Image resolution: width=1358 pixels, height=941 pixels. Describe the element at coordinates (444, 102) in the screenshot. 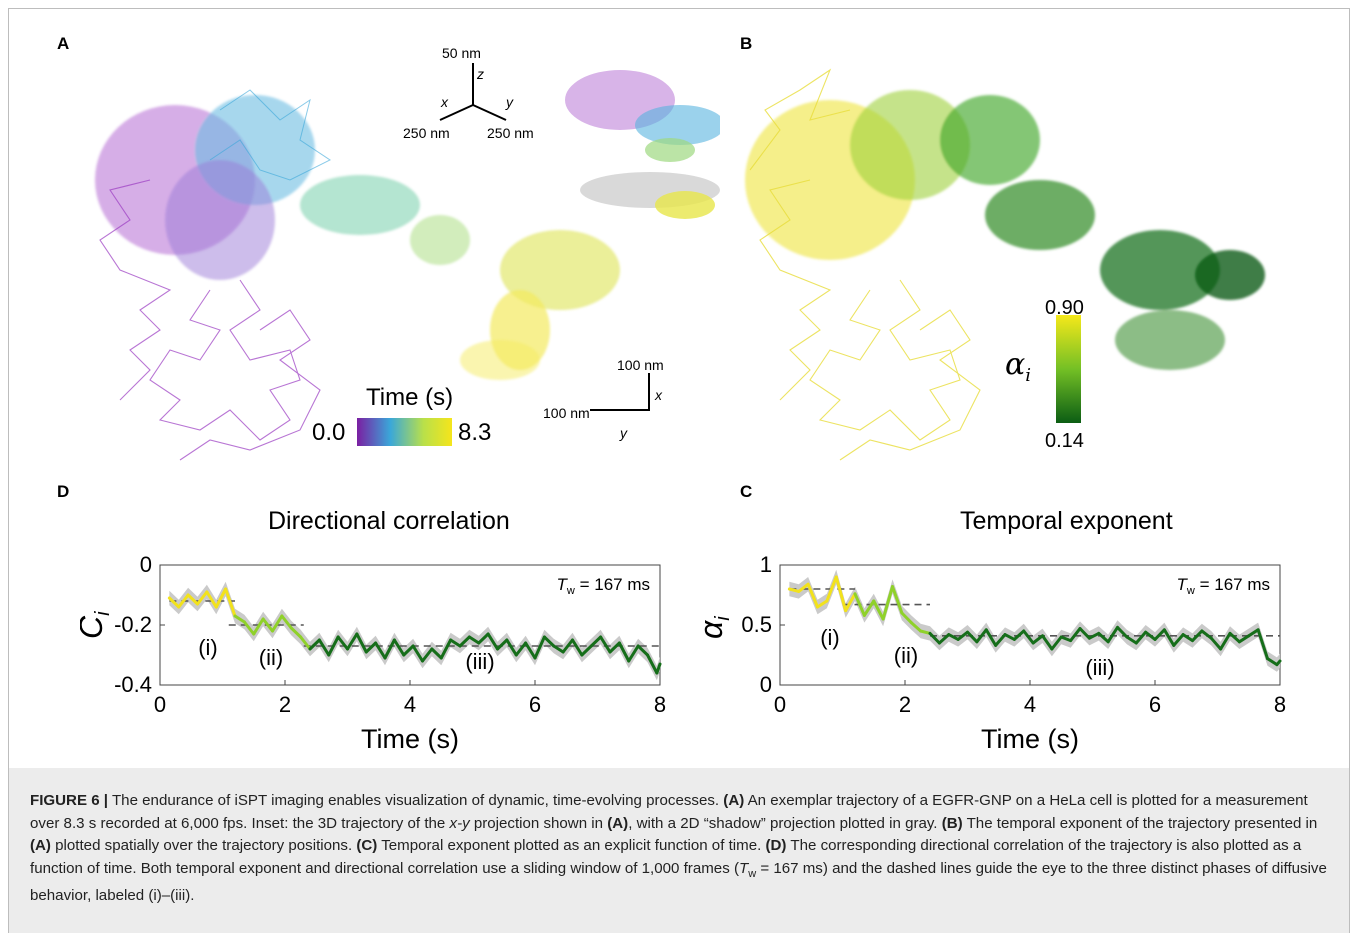

I see `axis3d-x-letter: x` at that location.